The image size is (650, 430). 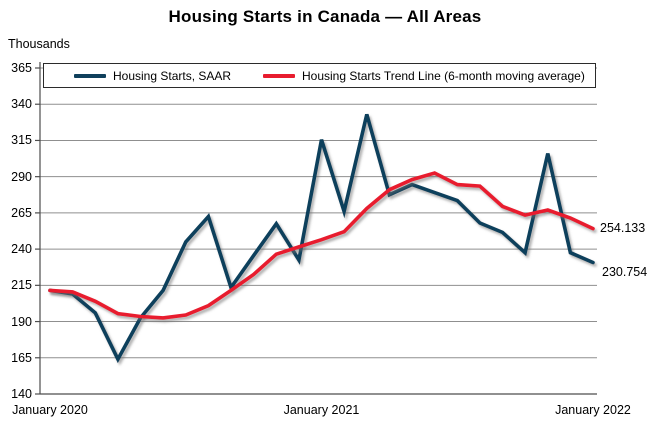 I want to click on y-tick-label-140: 140, so click(x=21, y=394).